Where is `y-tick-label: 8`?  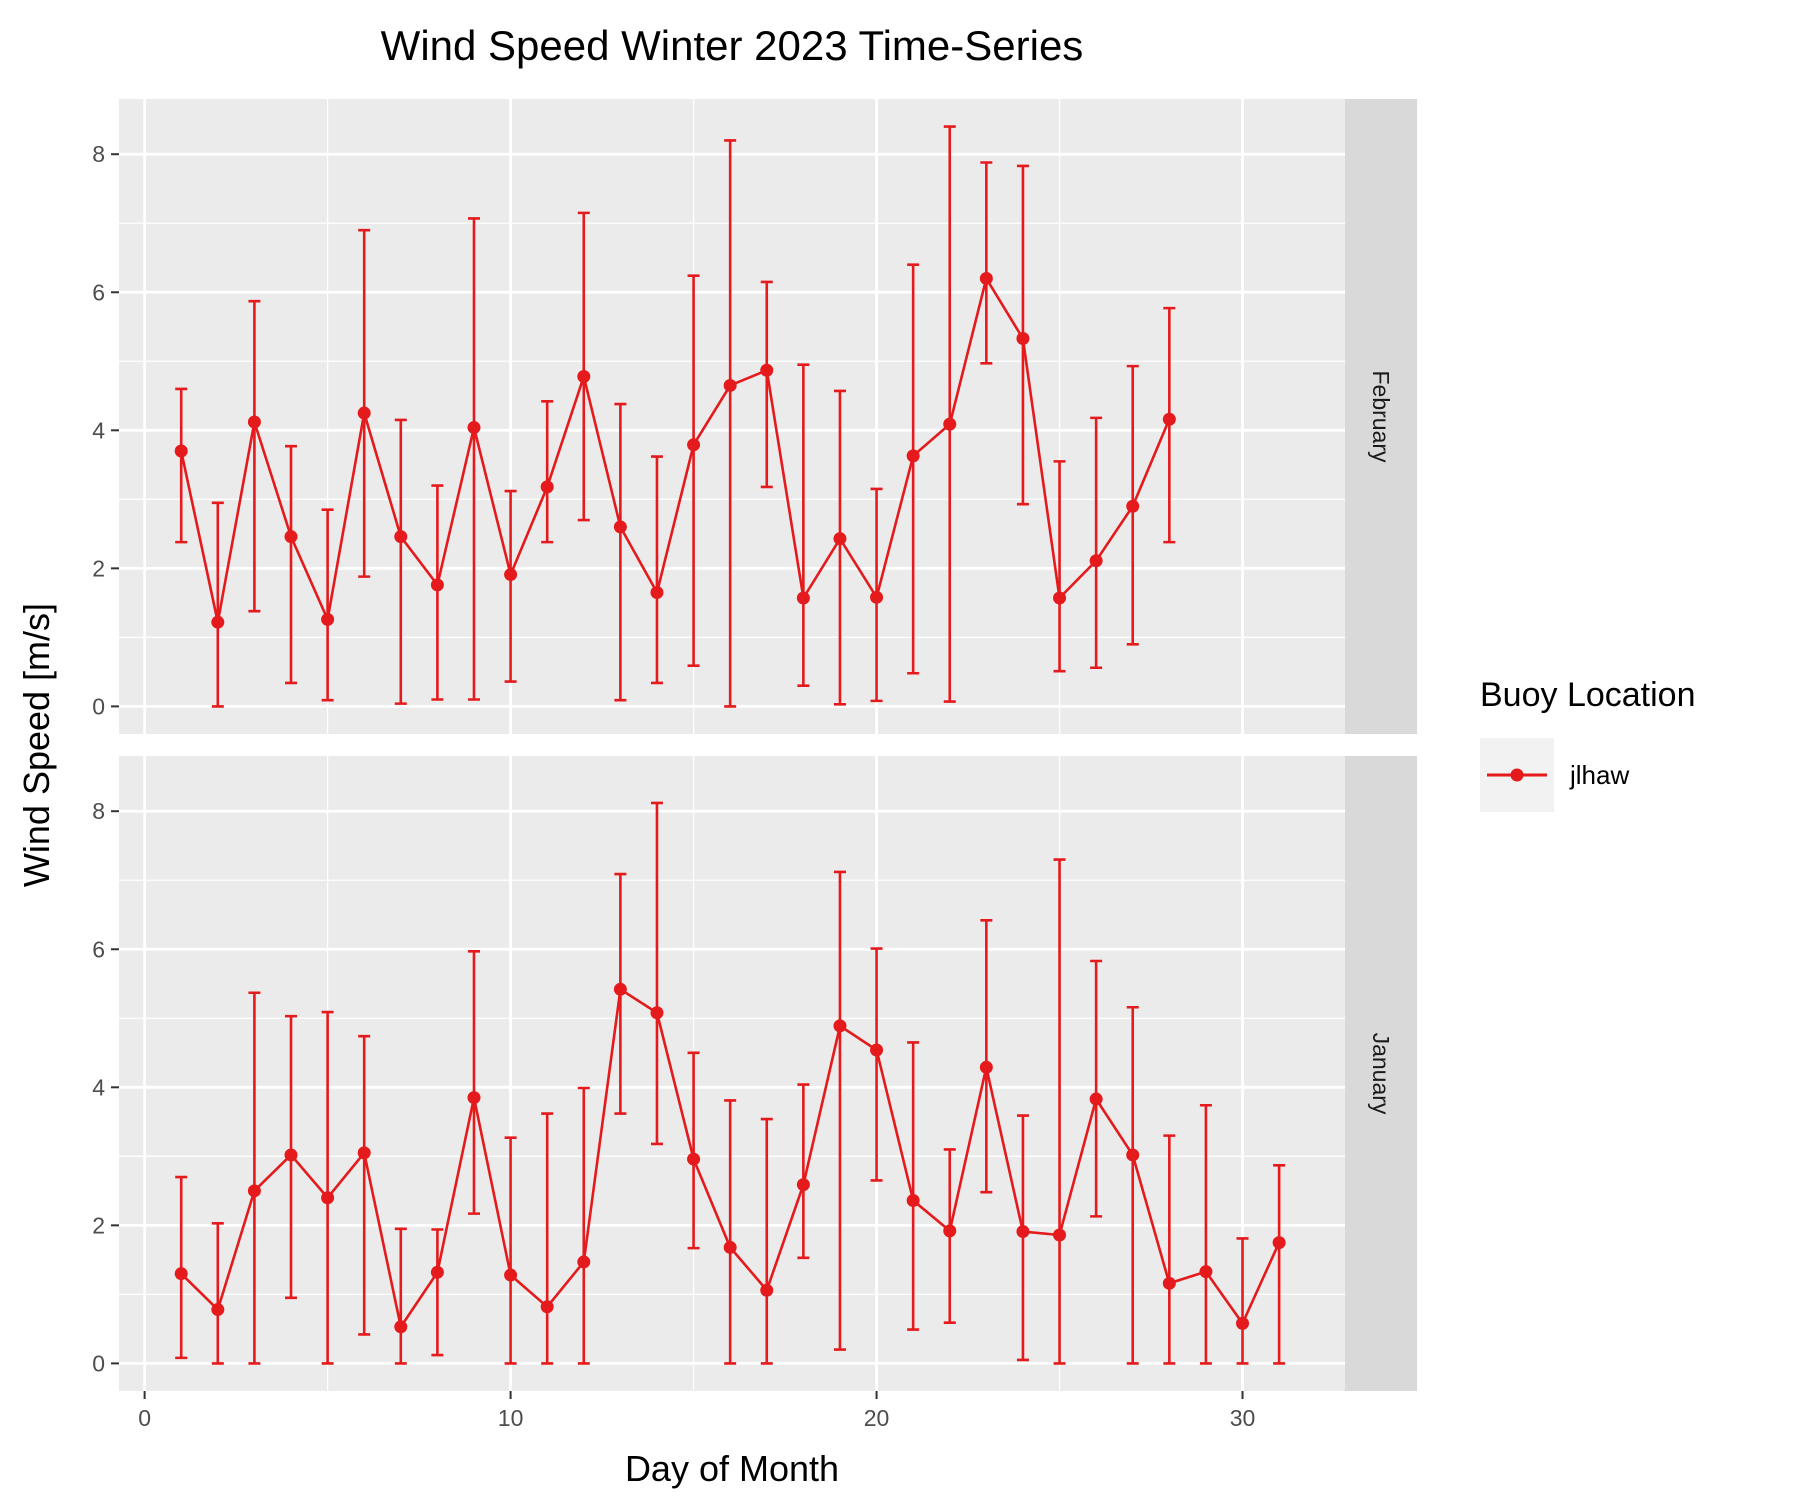
y-tick-label: 8 is located at coordinates (98, 154).